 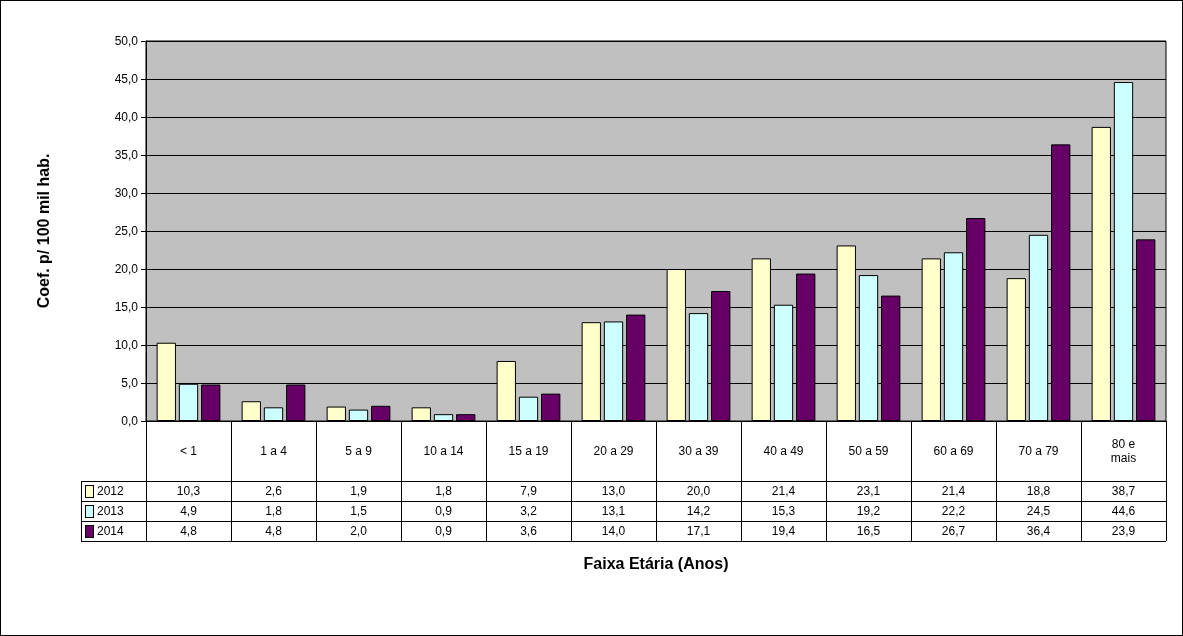 I want to click on data-label: 14,0, so click(x=613, y=531).